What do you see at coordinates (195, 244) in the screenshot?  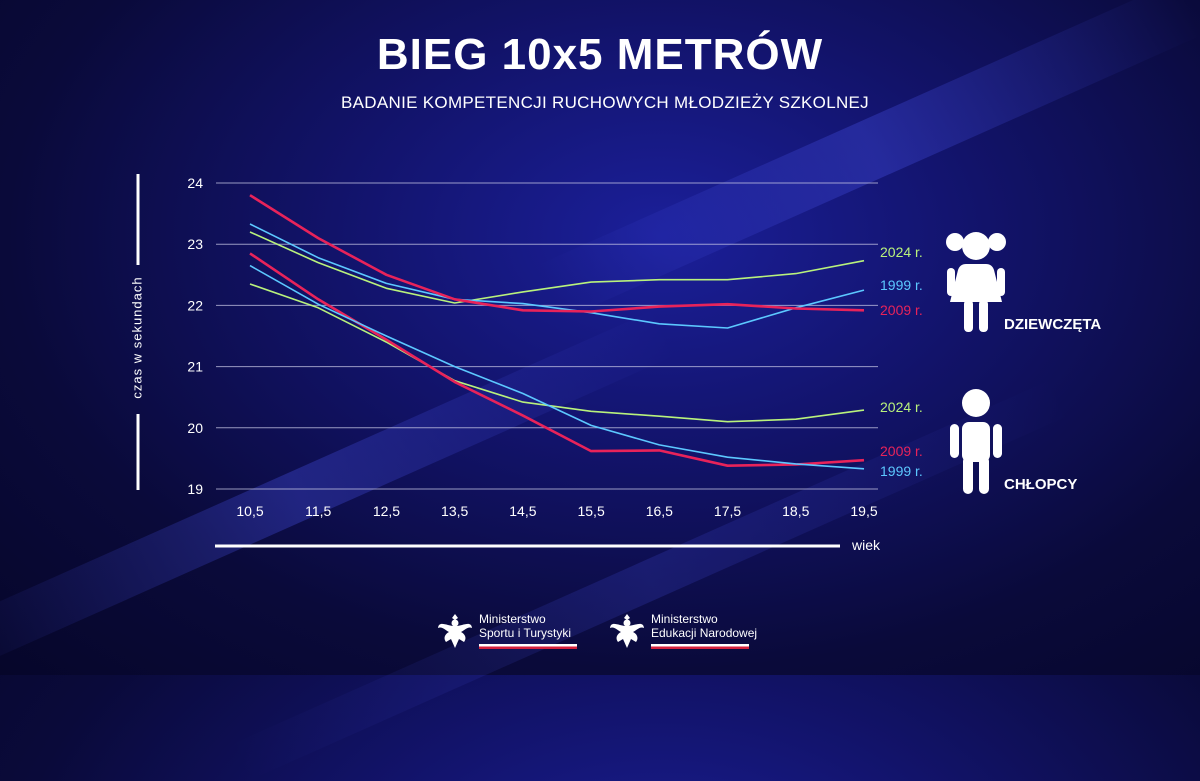 I see `y-tick-label: 23` at bounding box center [195, 244].